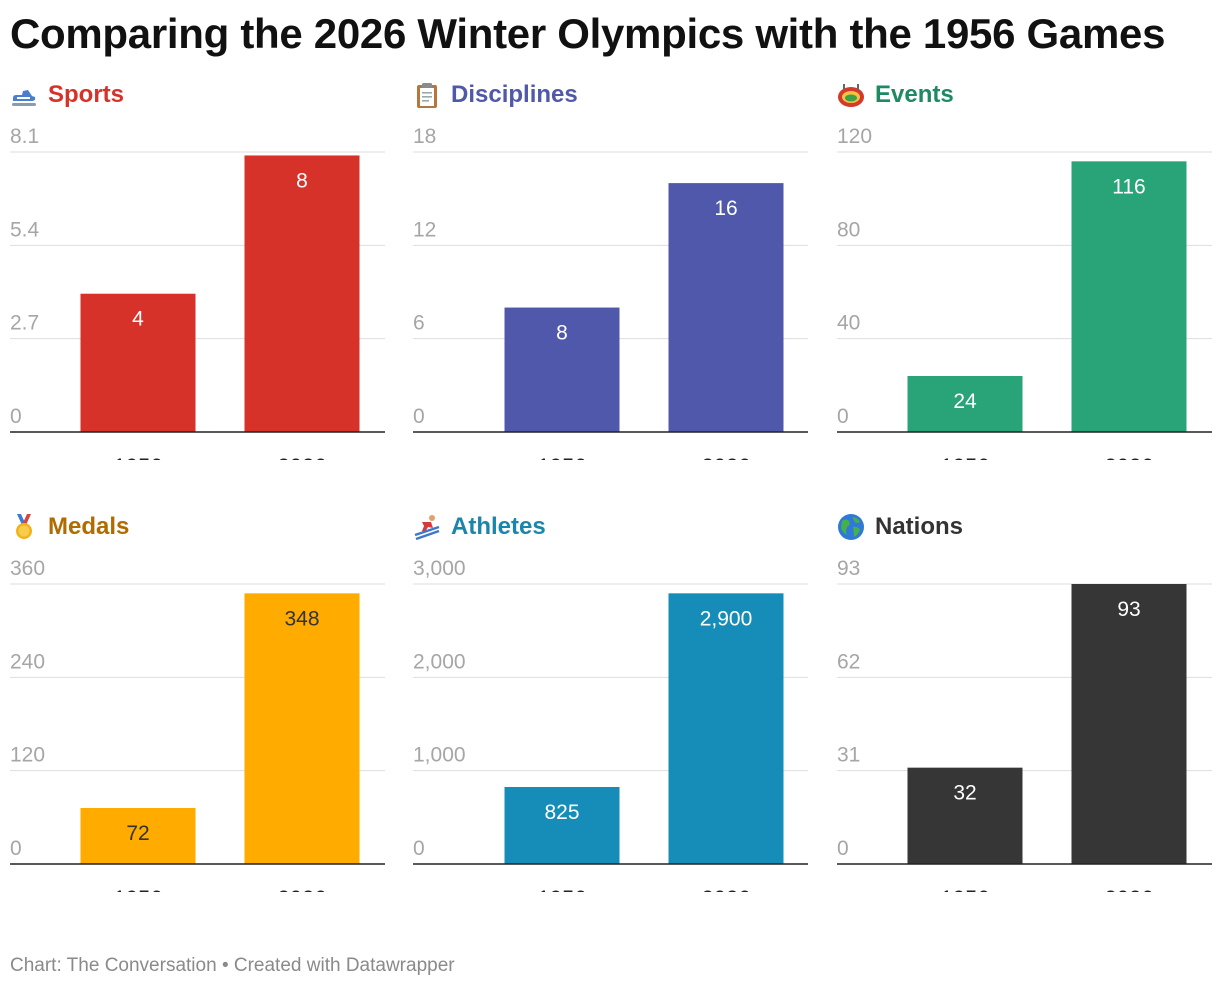 This screenshot has width=1220, height=990. I want to click on footer-source: Chart: The Conversation, so click(113, 965).